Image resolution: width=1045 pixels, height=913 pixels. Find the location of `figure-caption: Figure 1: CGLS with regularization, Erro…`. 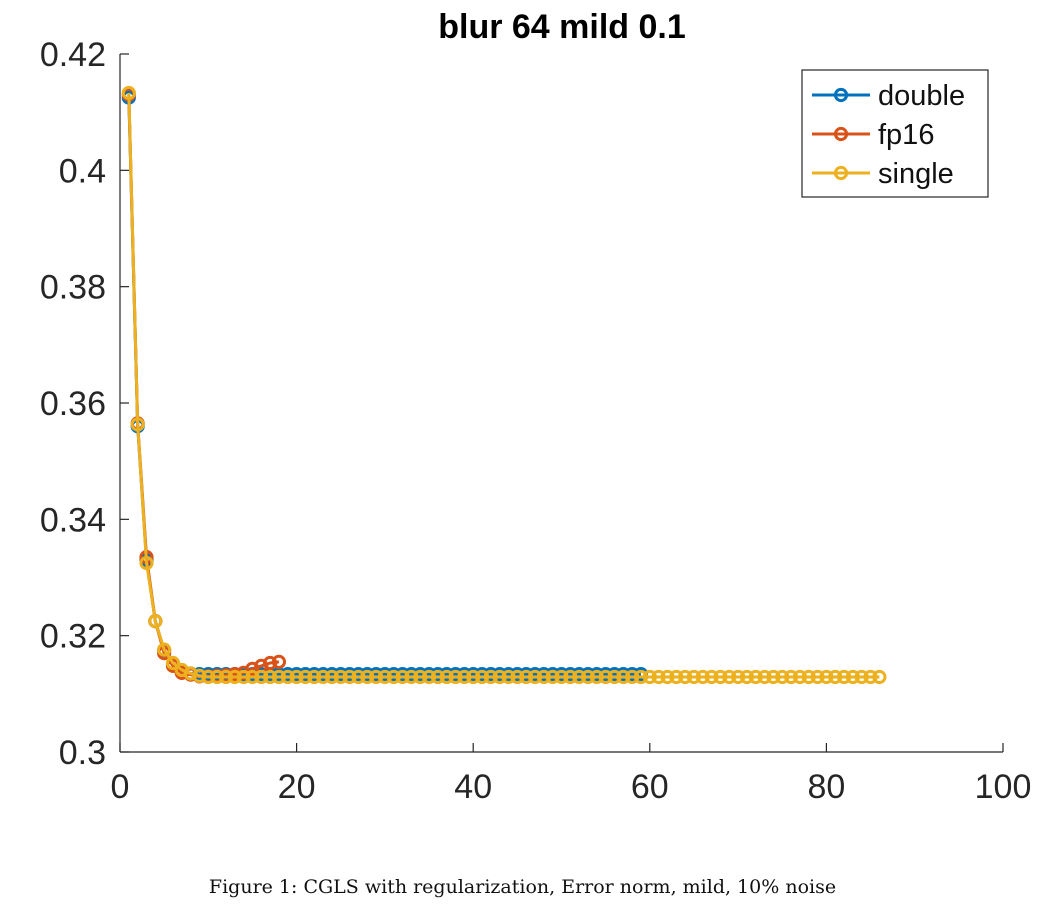

figure-caption: Figure 1: CGLS with regularization, Erro… is located at coordinates (522, 887).